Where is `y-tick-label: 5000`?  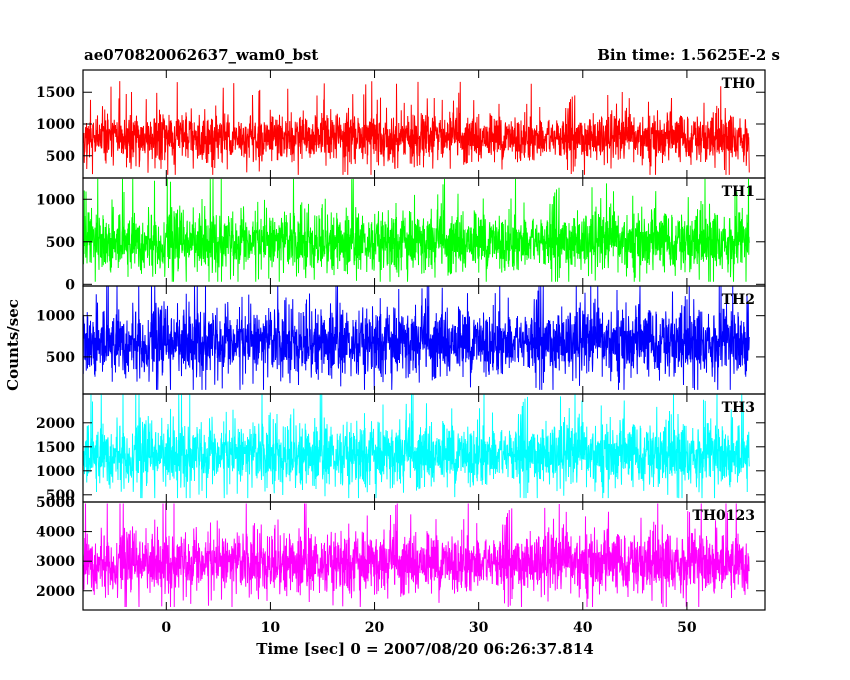 y-tick-label: 5000 is located at coordinates (55, 503).